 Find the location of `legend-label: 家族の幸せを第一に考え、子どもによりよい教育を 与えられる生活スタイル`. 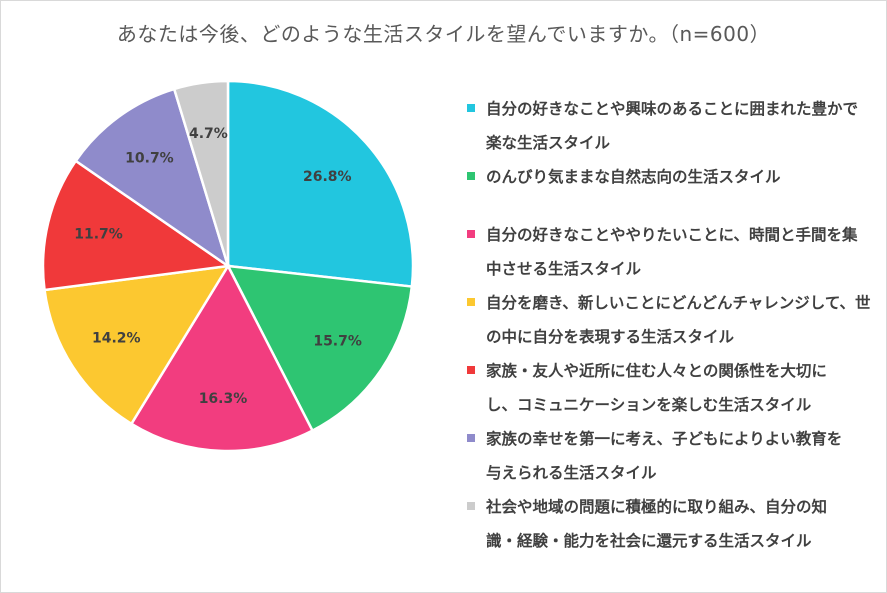

legend-label: 家族の幸せを第一に考え、子どもによりよい教育を 与えられる生活スタイル is located at coordinates (664, 456).